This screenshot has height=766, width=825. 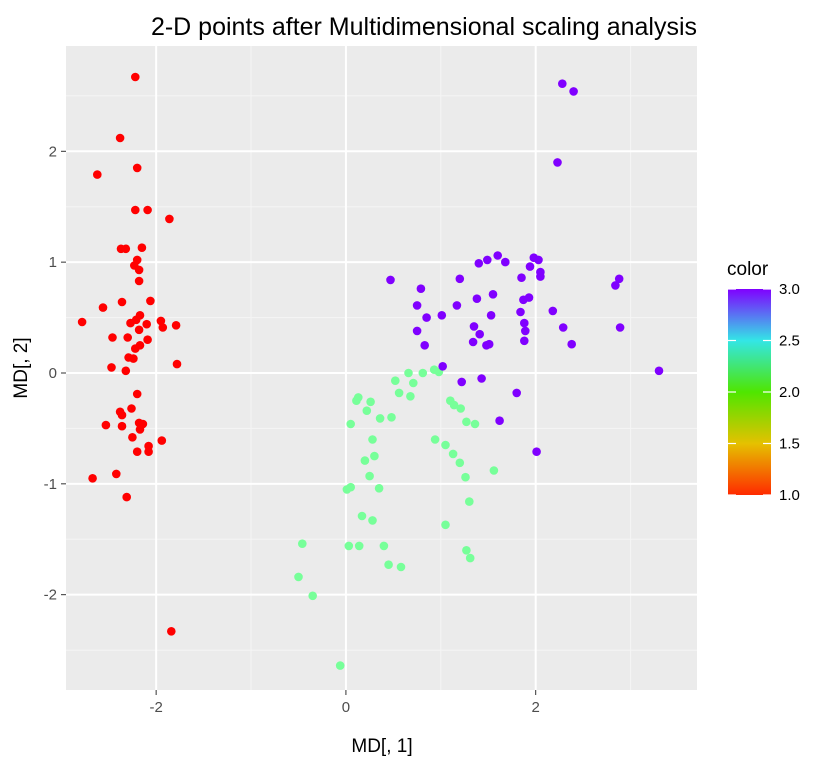 What do you see at coordinates (50, 373) in the screenshot?
I see `y-axis-tick-labels: -2 -1 0 1 2` at bounding box center [50, 373].